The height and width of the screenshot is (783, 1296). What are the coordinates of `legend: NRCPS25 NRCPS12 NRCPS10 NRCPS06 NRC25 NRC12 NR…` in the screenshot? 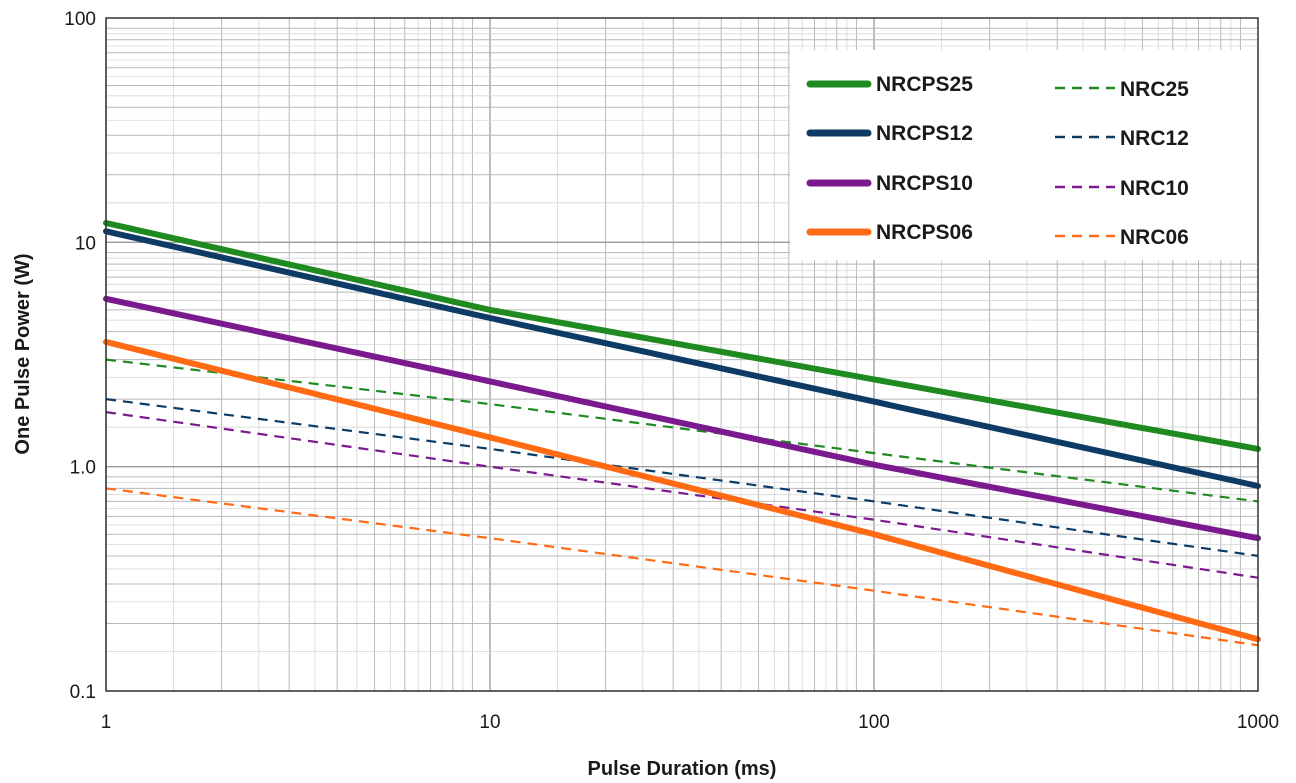 It's located at (997, 161).